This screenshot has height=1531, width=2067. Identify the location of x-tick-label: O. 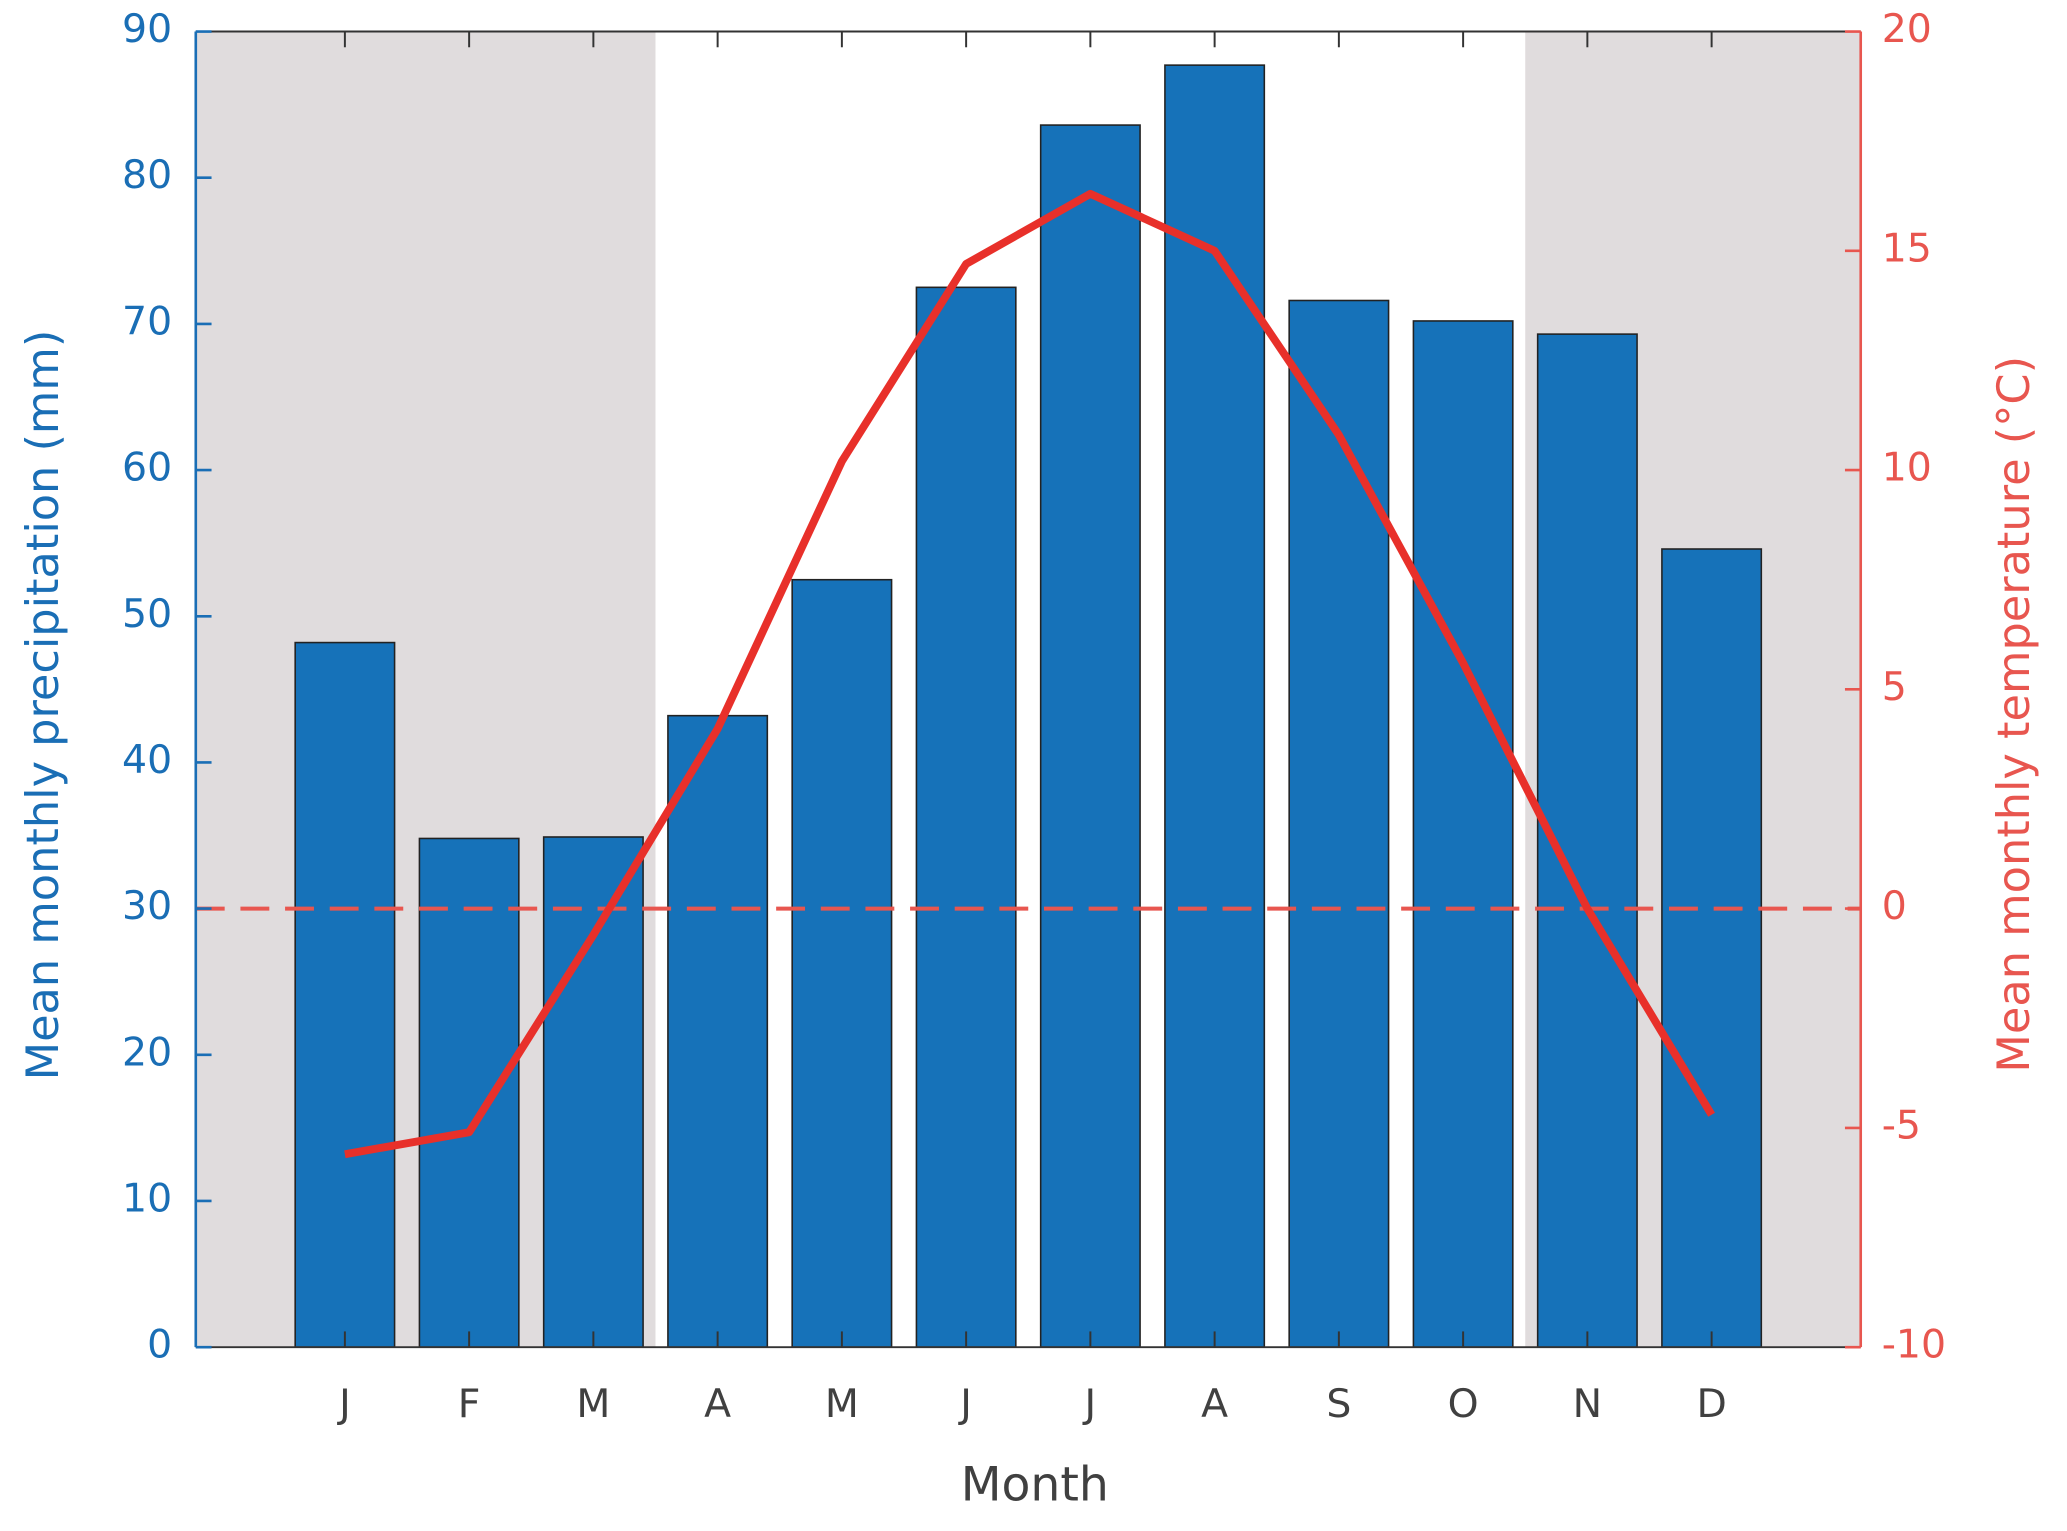
(1463, 1404).